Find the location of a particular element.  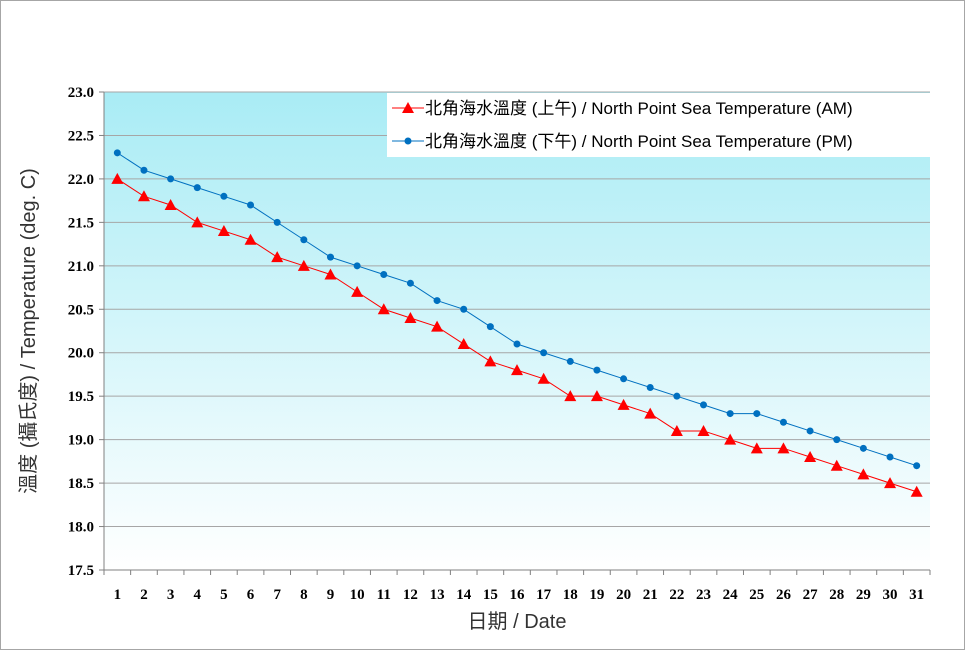

legend-triangle-marker is located at coordinates (408, 107).